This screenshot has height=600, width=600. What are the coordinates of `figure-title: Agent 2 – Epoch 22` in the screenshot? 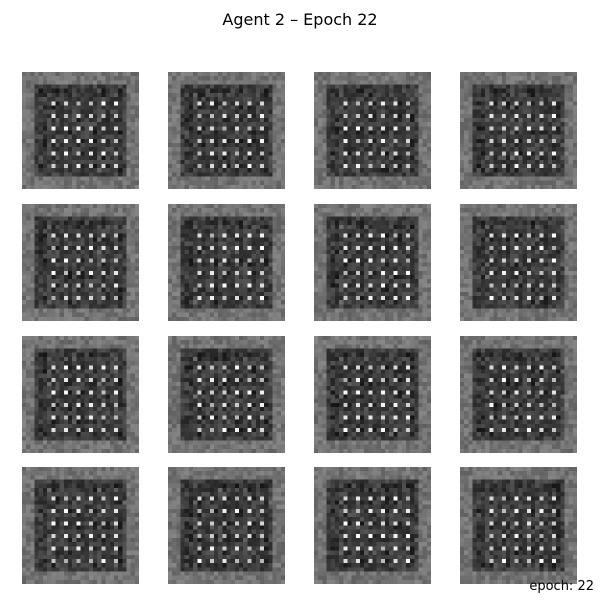 It's located at (300, 19).